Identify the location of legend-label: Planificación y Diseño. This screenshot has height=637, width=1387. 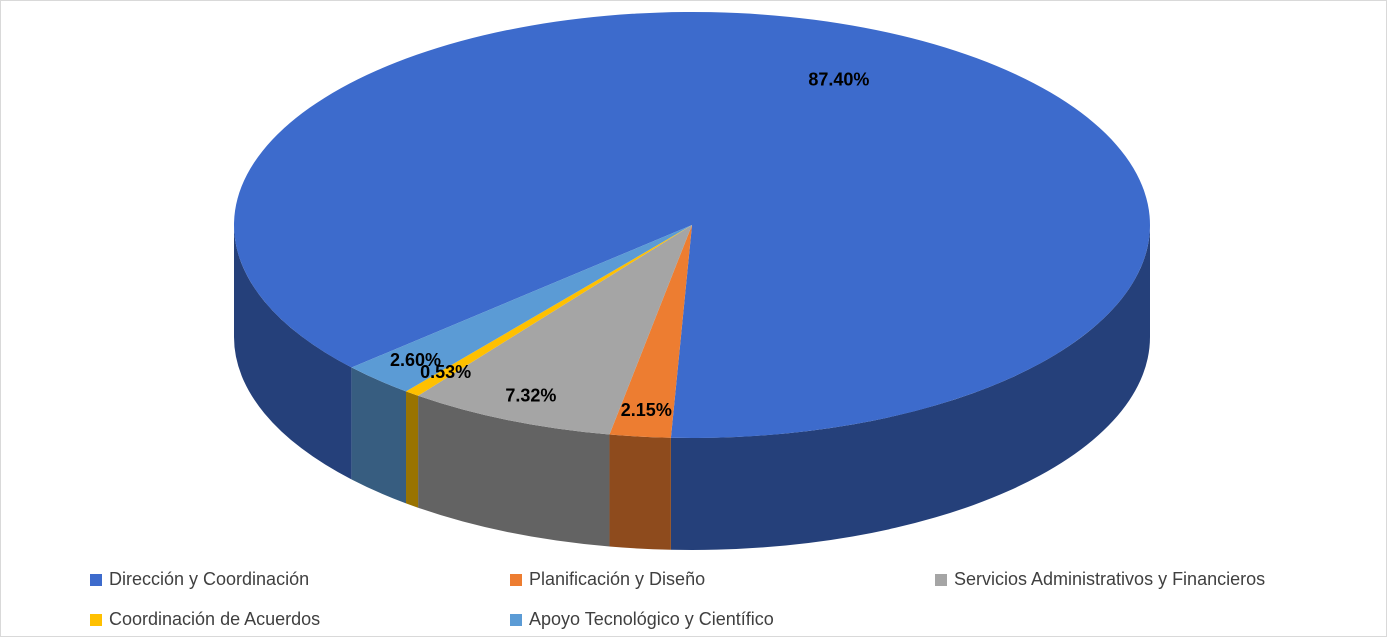
(617, 579).